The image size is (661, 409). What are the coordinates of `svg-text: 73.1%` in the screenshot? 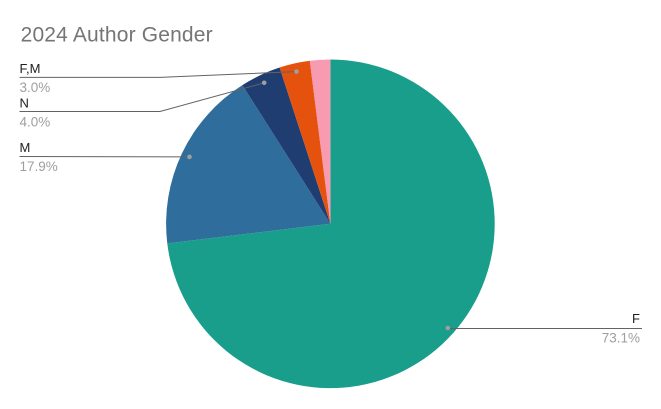 It's located at (621, 337).